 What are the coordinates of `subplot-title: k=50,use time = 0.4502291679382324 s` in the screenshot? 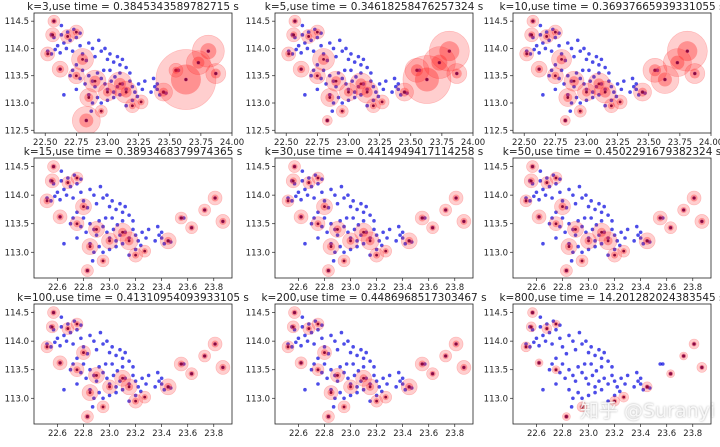 It's located at (611, 152).